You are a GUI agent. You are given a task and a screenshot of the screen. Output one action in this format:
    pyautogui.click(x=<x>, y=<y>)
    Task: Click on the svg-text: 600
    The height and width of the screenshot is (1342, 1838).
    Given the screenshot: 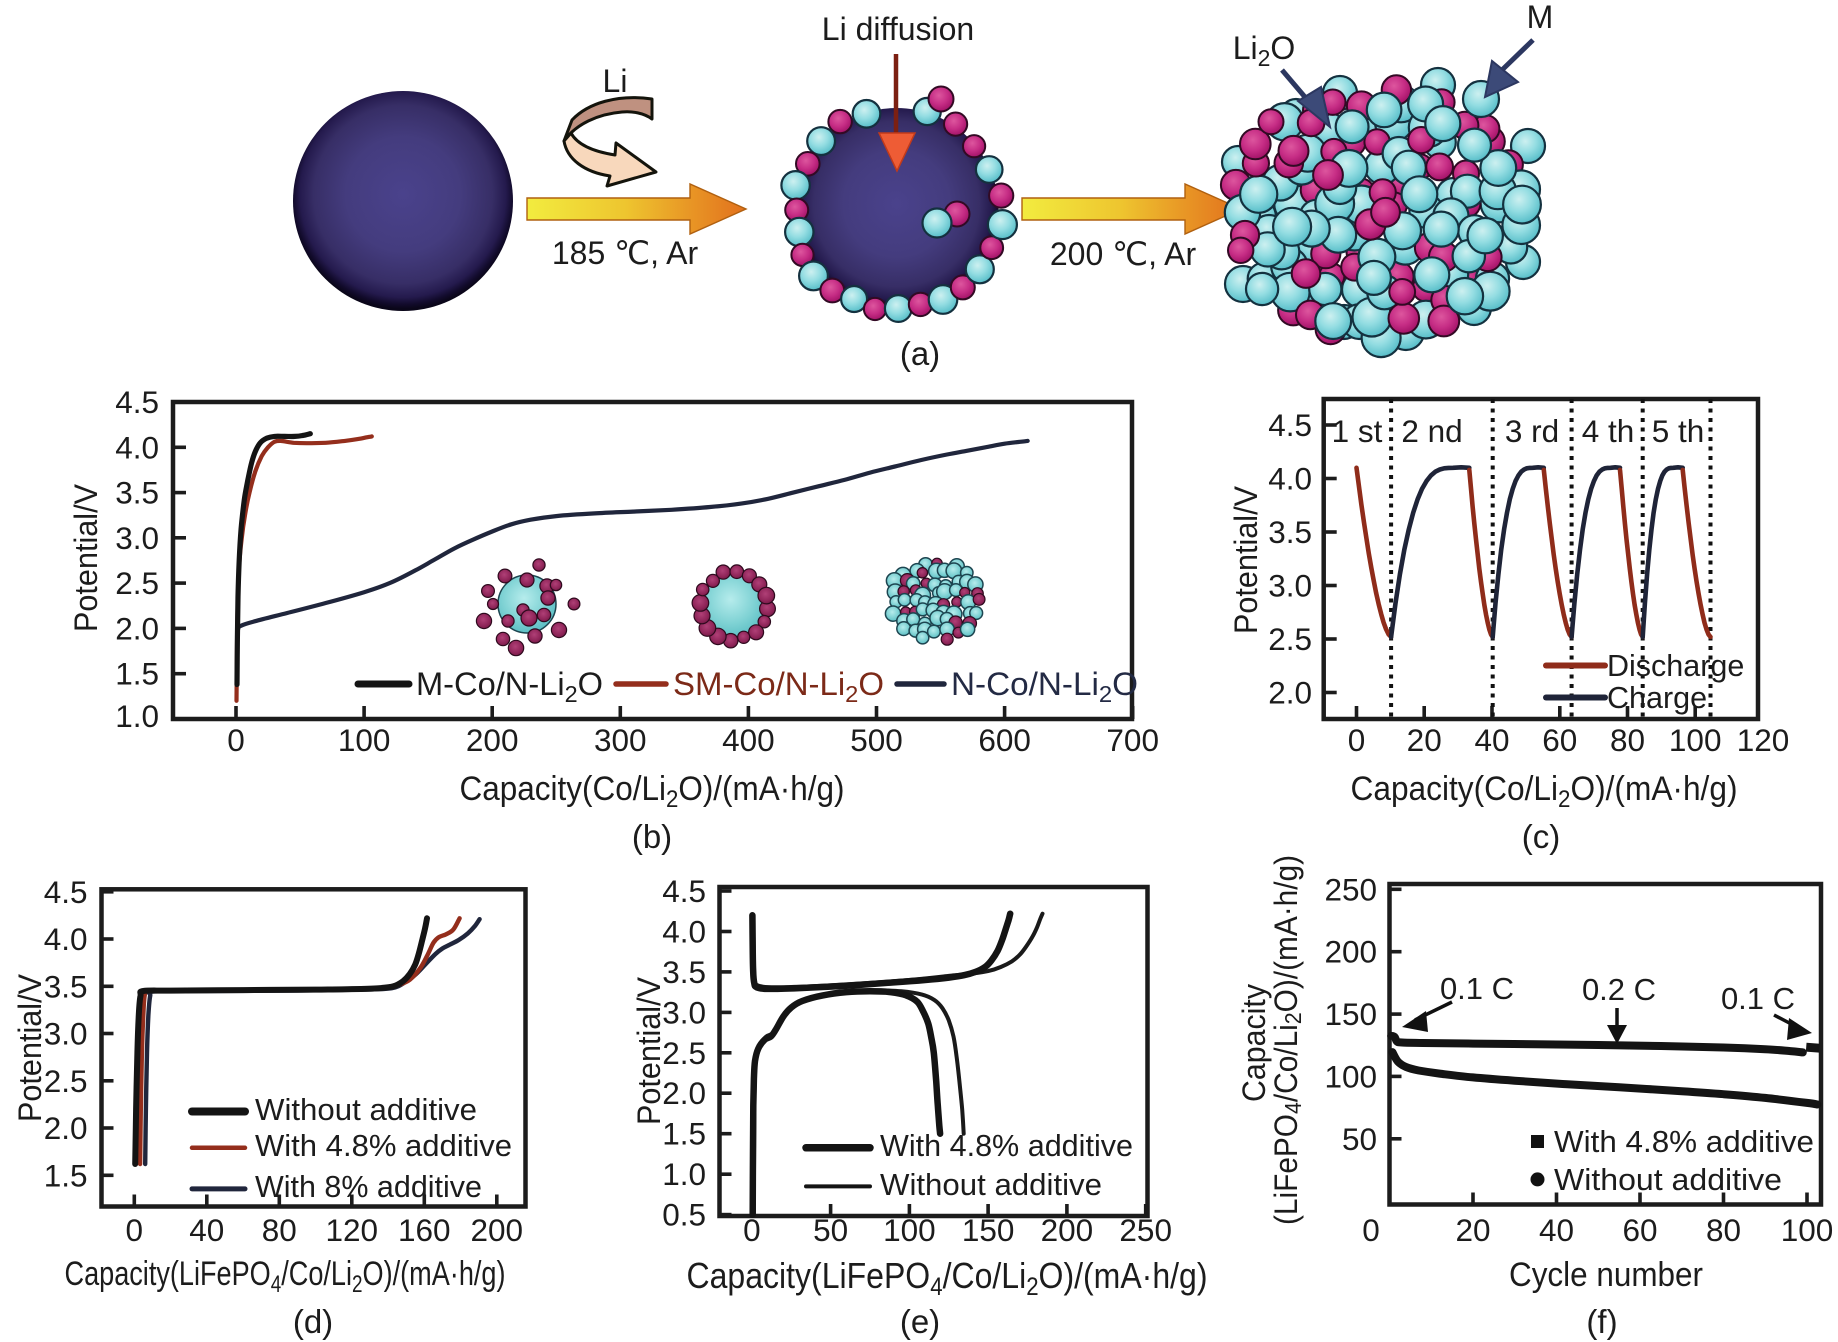 What is the action you would take?
    pyautogui.click(x=1004, y=740)
    